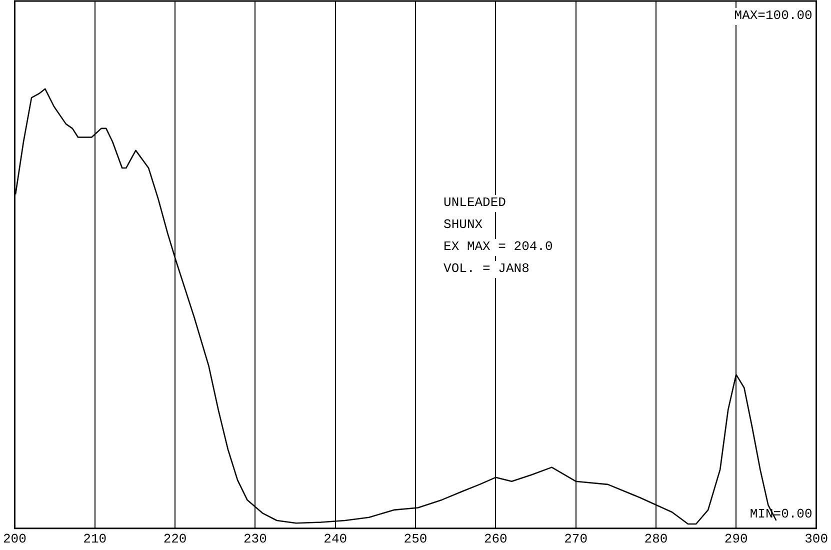 The image size is (831, 550). I want to click on annotation: SHUNX, so click(463, 224).